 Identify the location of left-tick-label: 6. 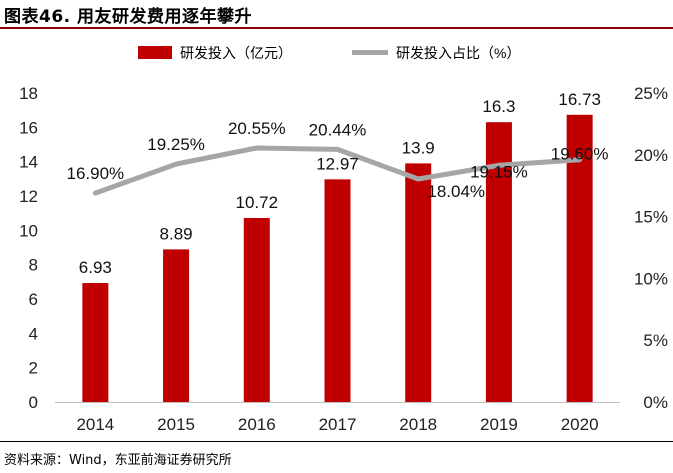
(33, 299).